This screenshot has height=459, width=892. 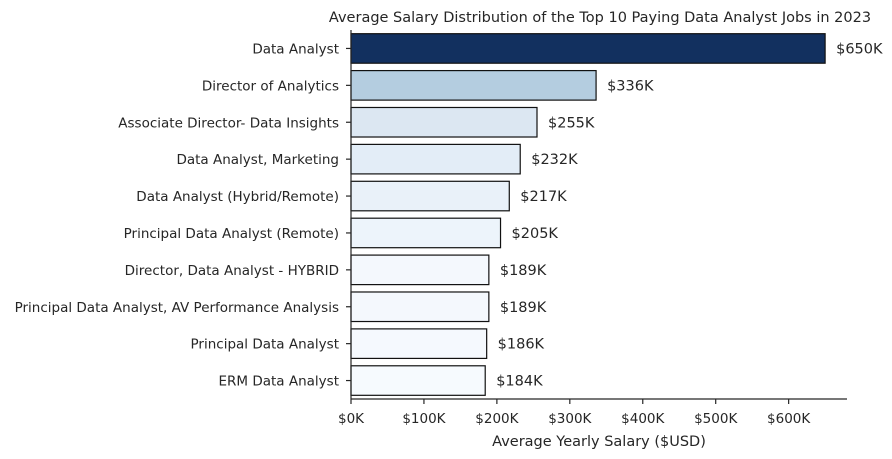 I want to click on value-label-6: $205K, so click(x=535, y=234).